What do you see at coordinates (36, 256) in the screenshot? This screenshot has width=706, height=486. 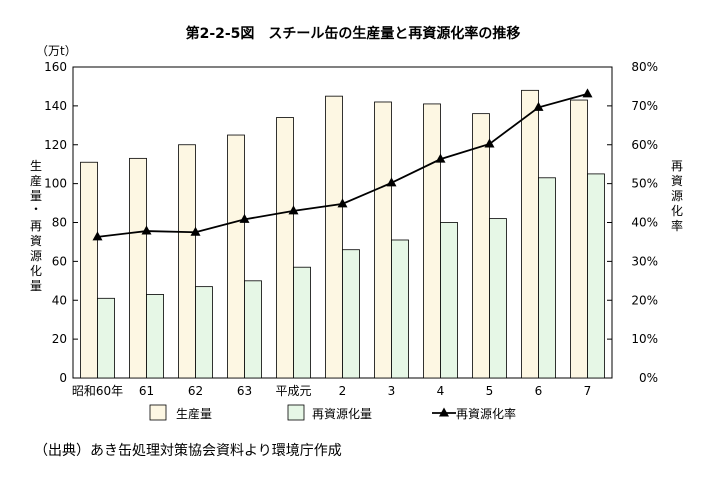 I see `left-axis-title-char: 源` at bounding box center [36, 256].